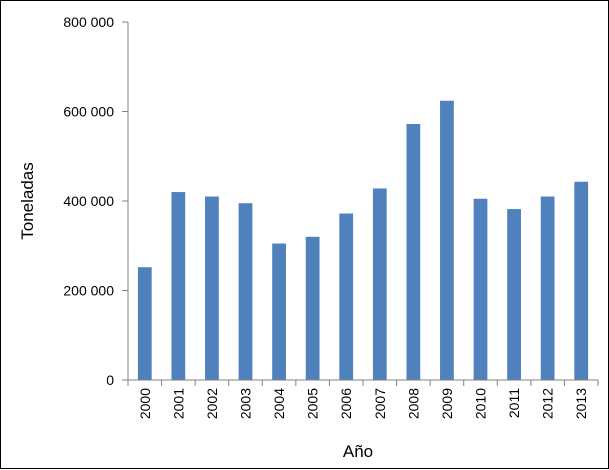 The image size is (609, 470). What do you see at coordinates (144, 323) in the screenshot?
I see `bar-2000` at bounding box center [144, 323].